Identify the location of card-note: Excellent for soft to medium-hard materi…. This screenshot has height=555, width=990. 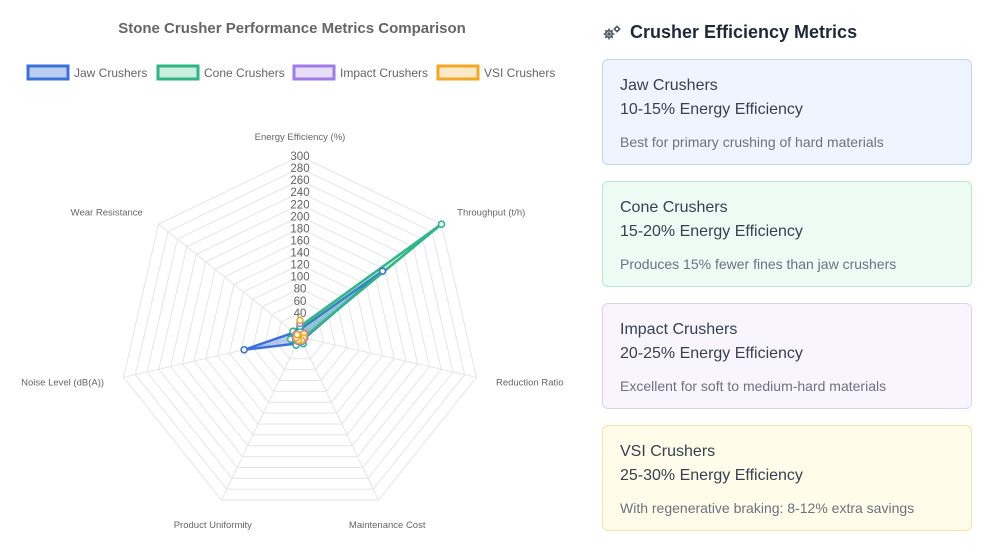
(753, 386).